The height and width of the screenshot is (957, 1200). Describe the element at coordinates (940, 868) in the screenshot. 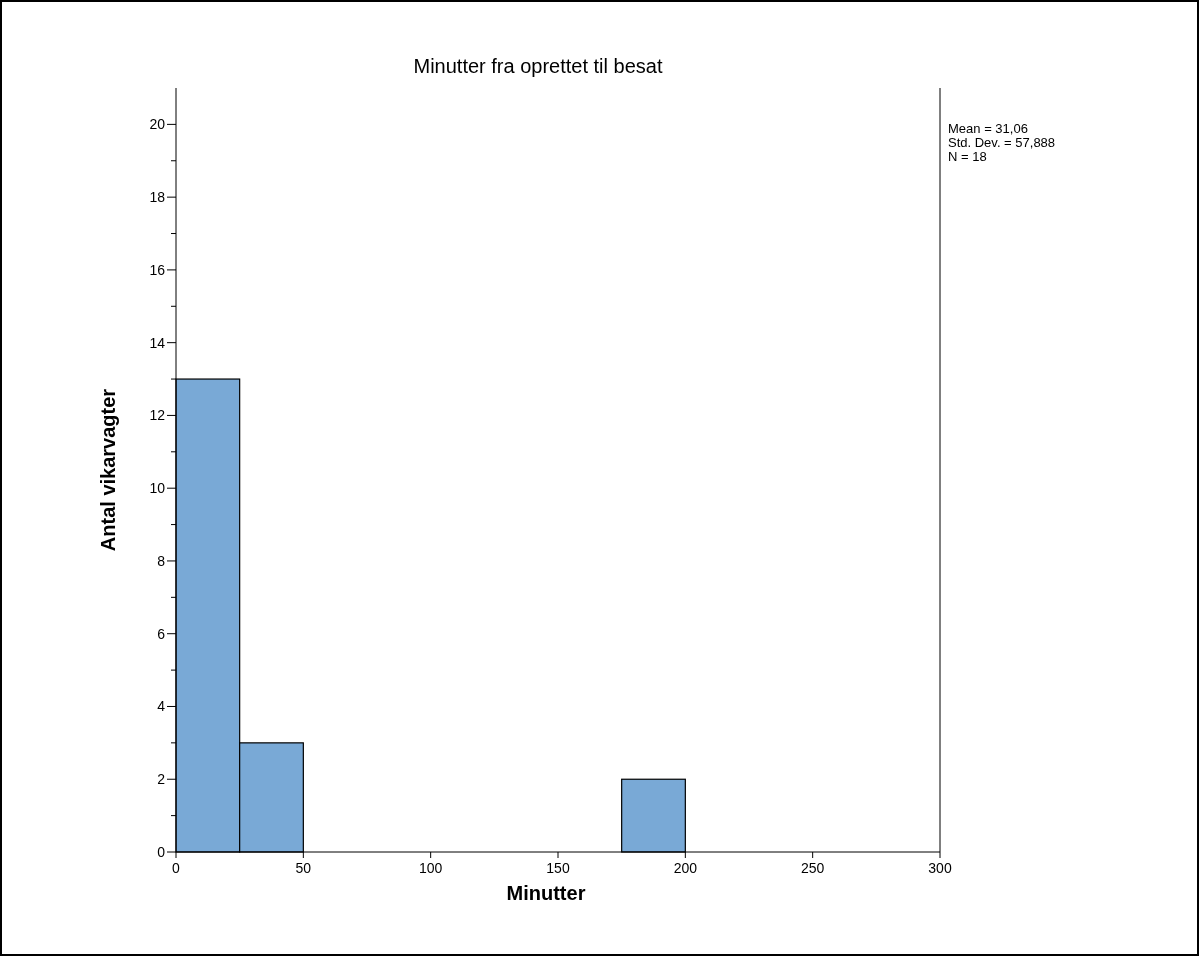

I see `x-tick-label: 300` at that location.